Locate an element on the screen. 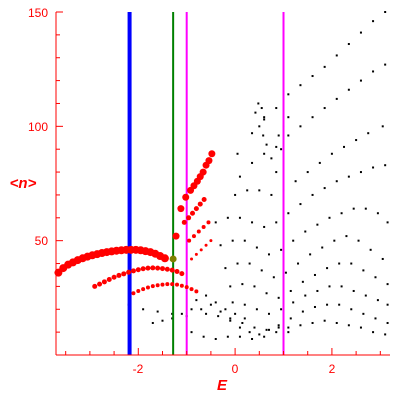 The image size is (400, 400). x-axis-label: E is located at coordinates (222, 385).